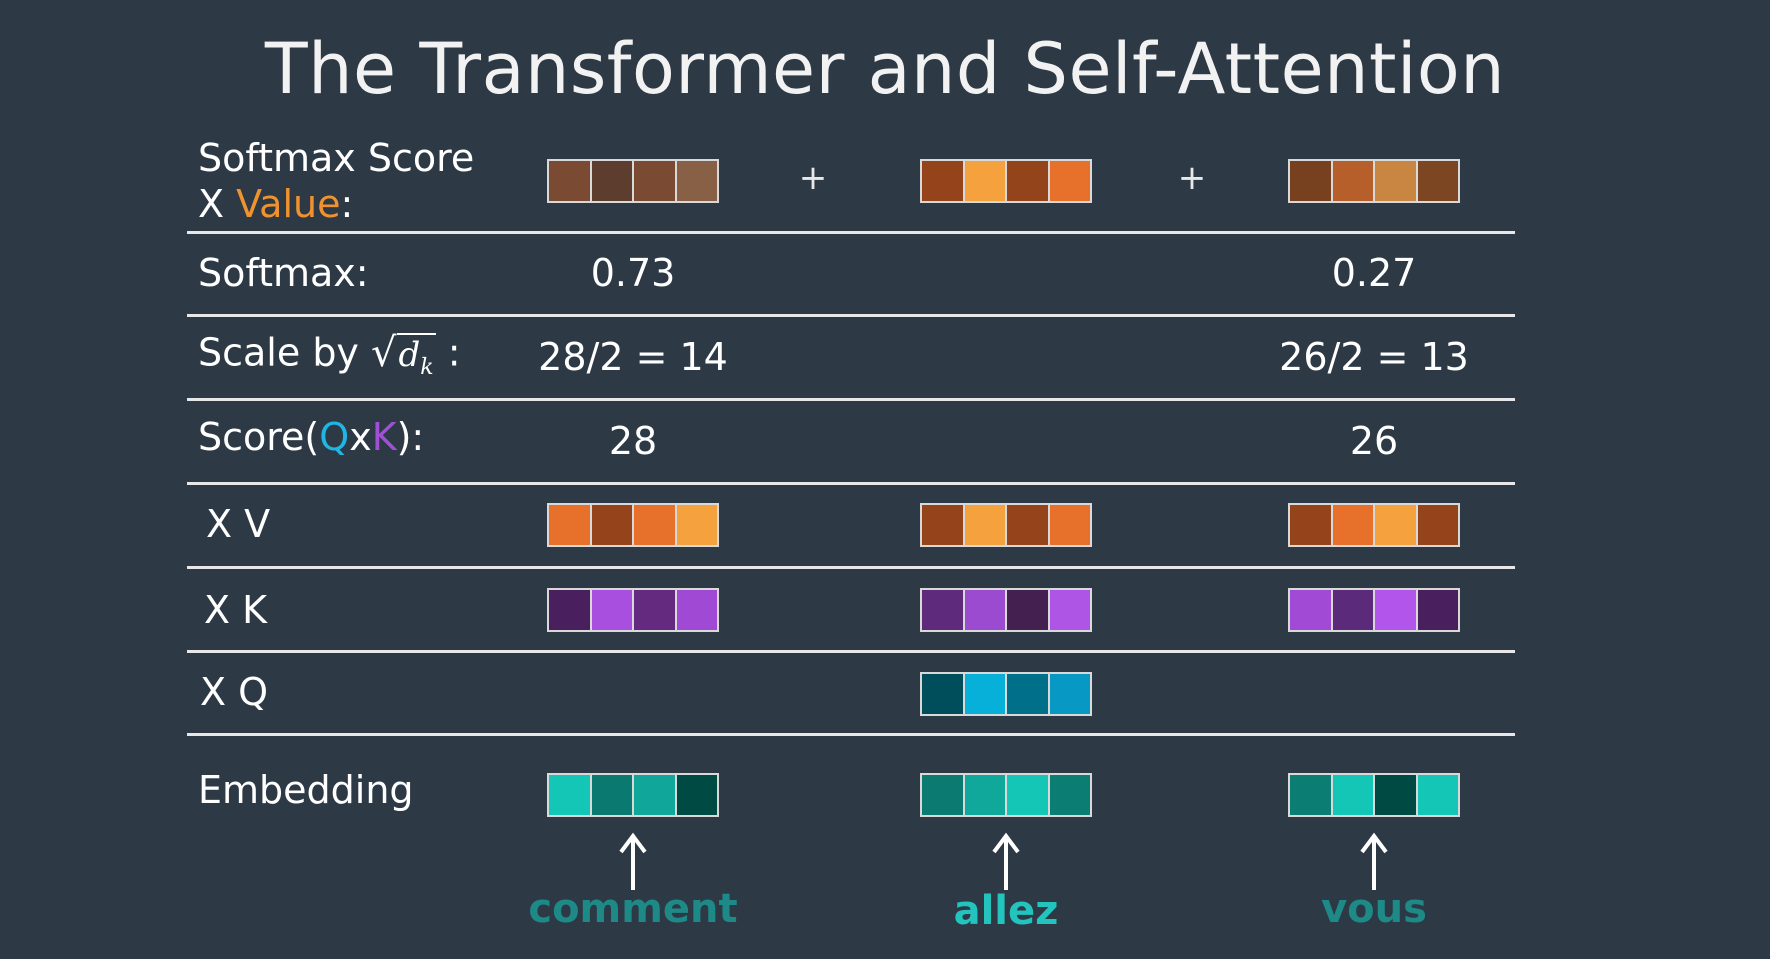  Describe the element at coordinates (410, 437) in the screenshot. I see `score-label-suffix: ):` at that location.